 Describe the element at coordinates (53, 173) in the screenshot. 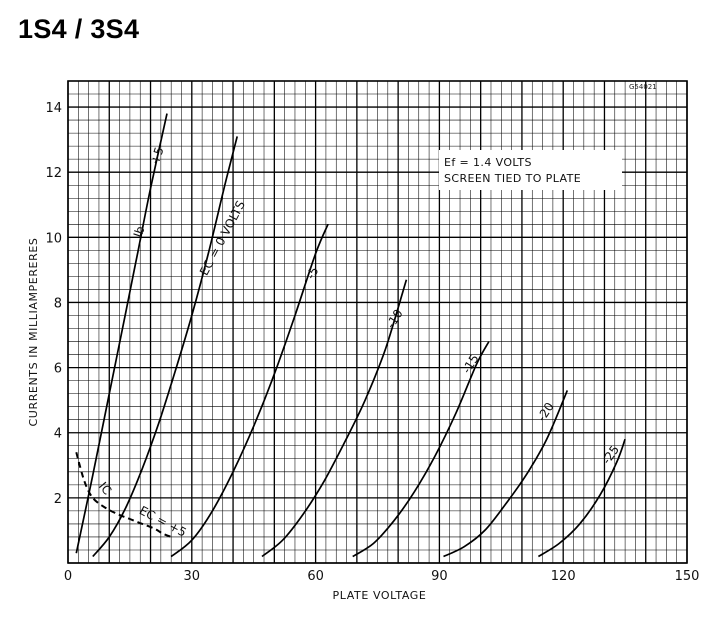

I see `y-tick-label: 12` at that location.